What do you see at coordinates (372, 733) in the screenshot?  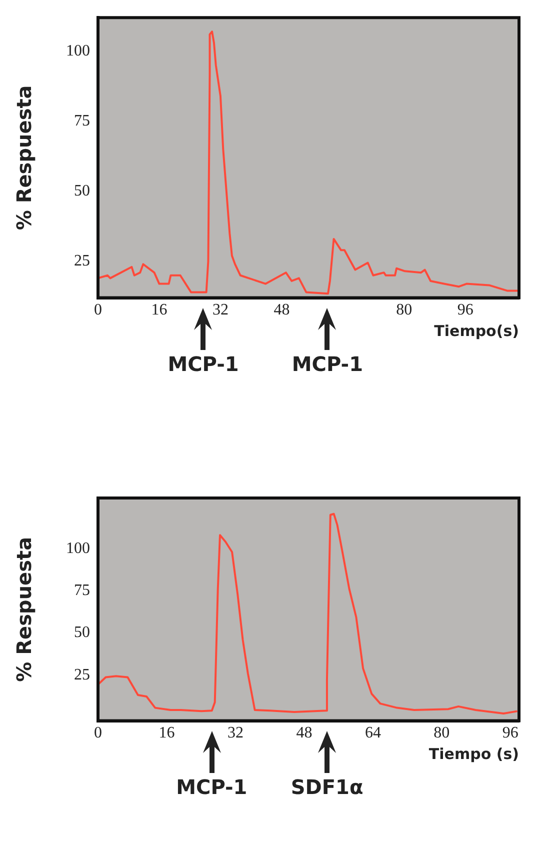 I see `x-tick-label: 64` at bounding box center [372, 733].